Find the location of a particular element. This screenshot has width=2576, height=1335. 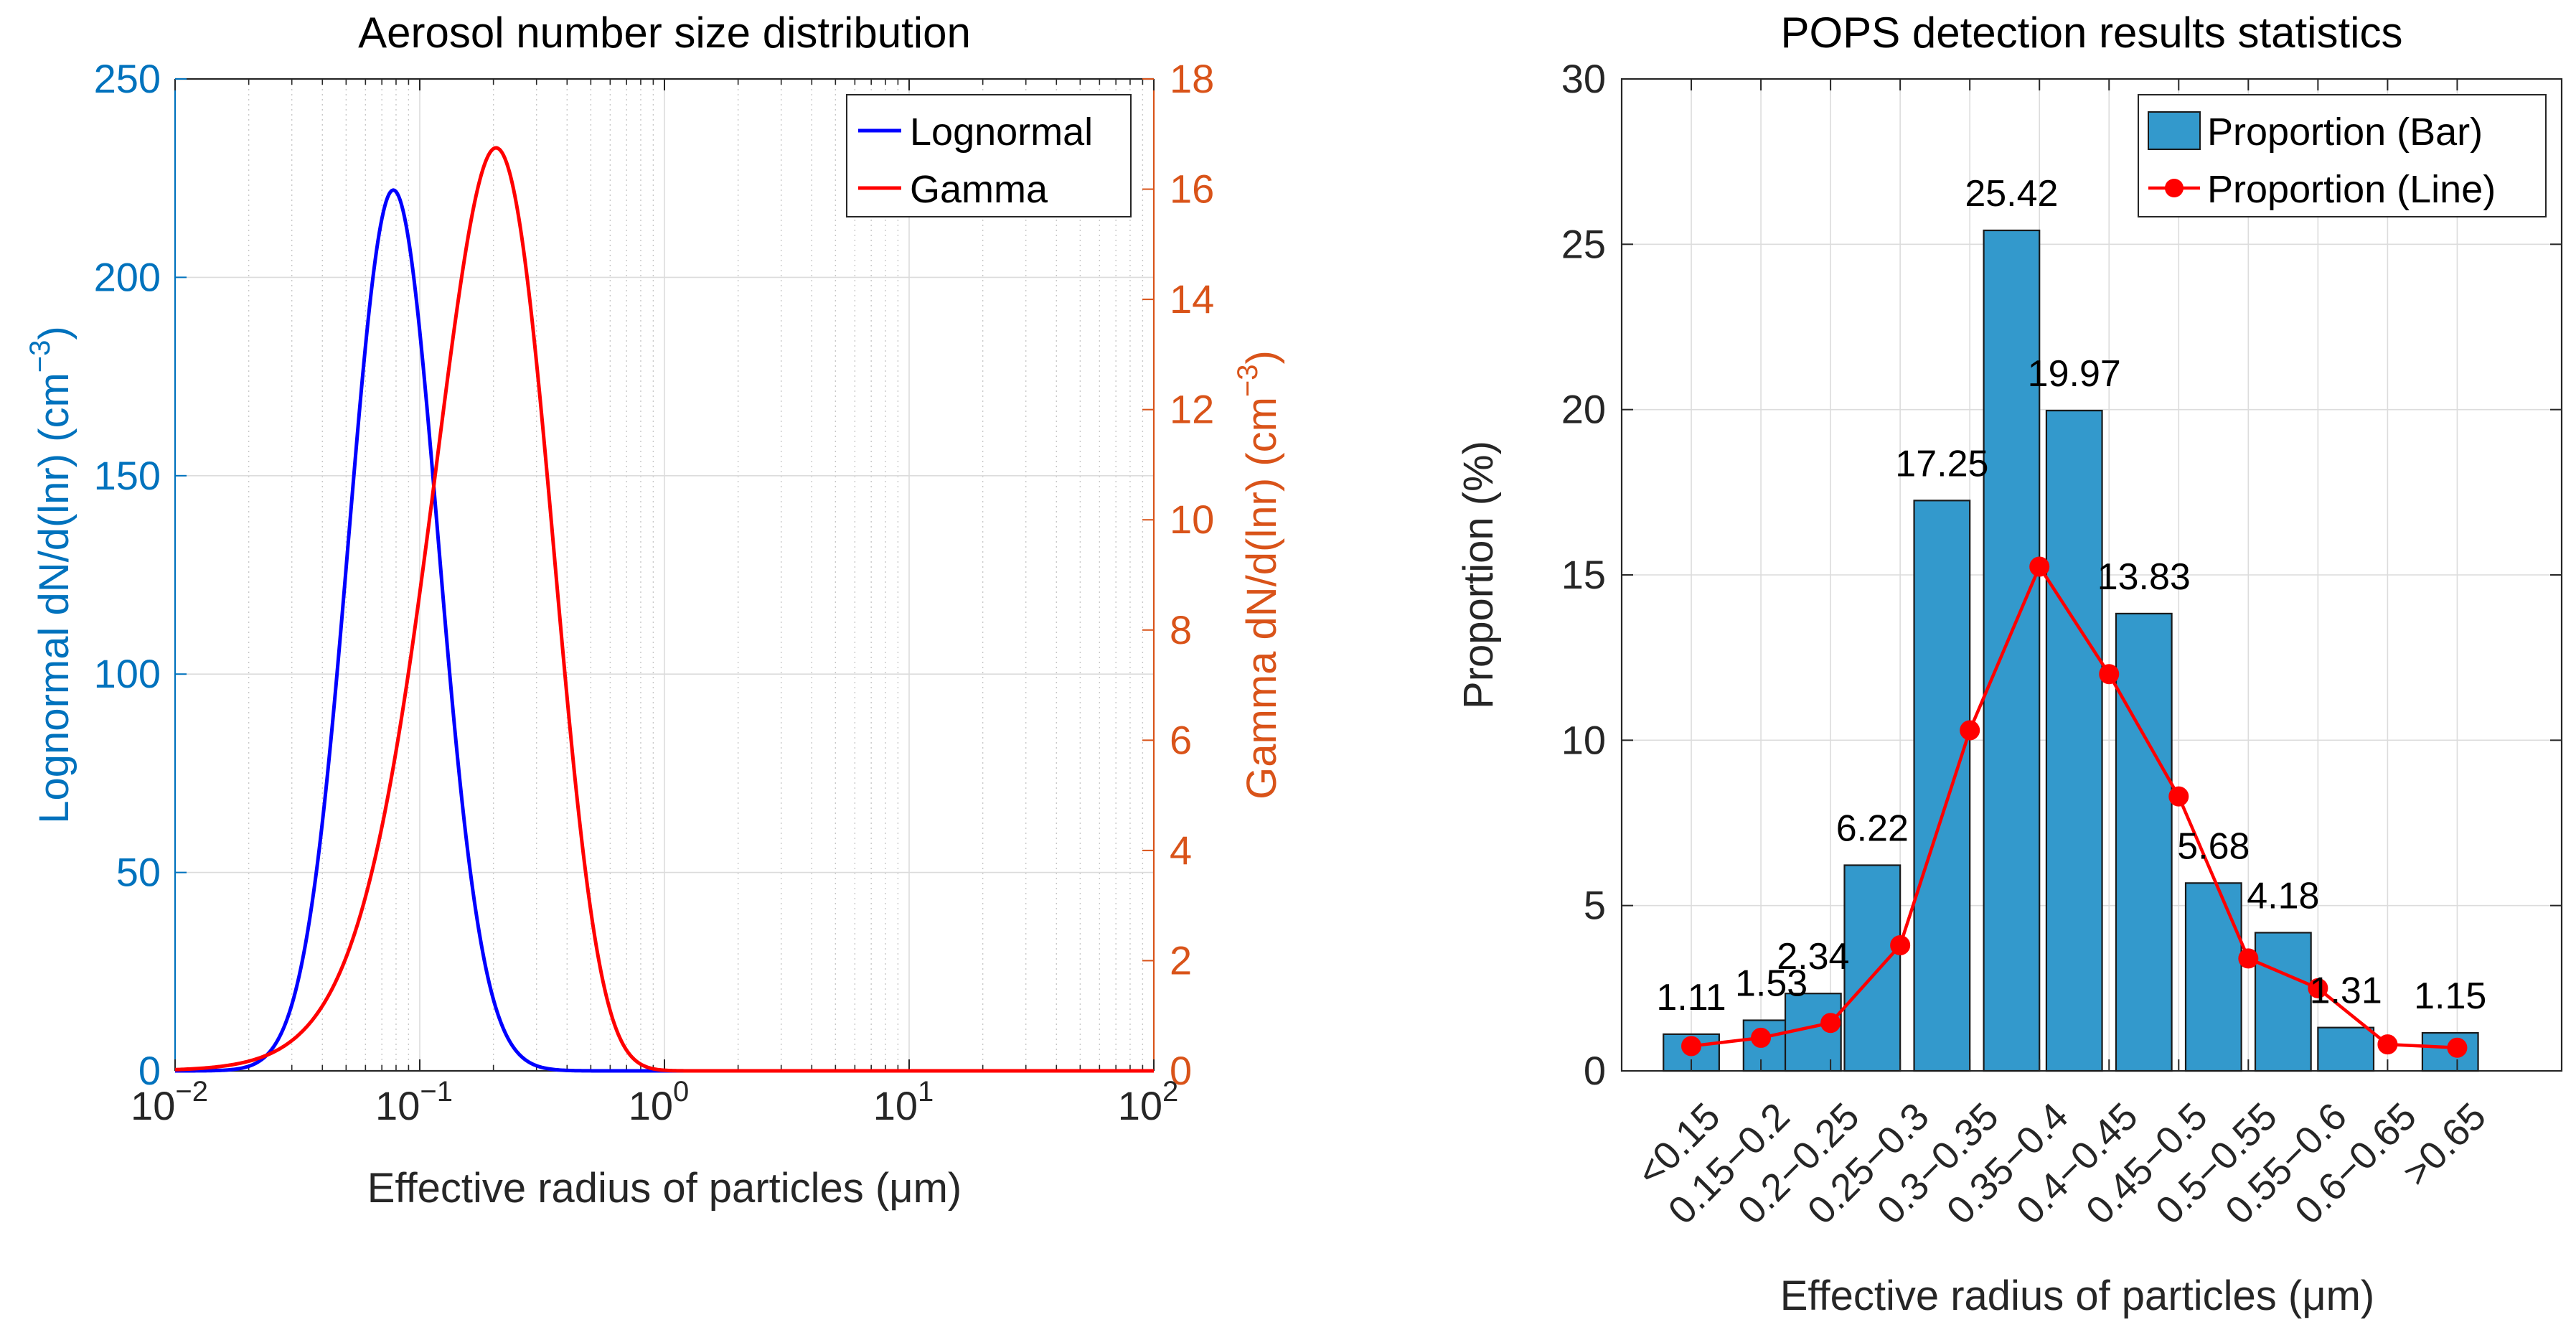

x-tick-label: 10⁻¹ is located at coordinates (414, 1102).